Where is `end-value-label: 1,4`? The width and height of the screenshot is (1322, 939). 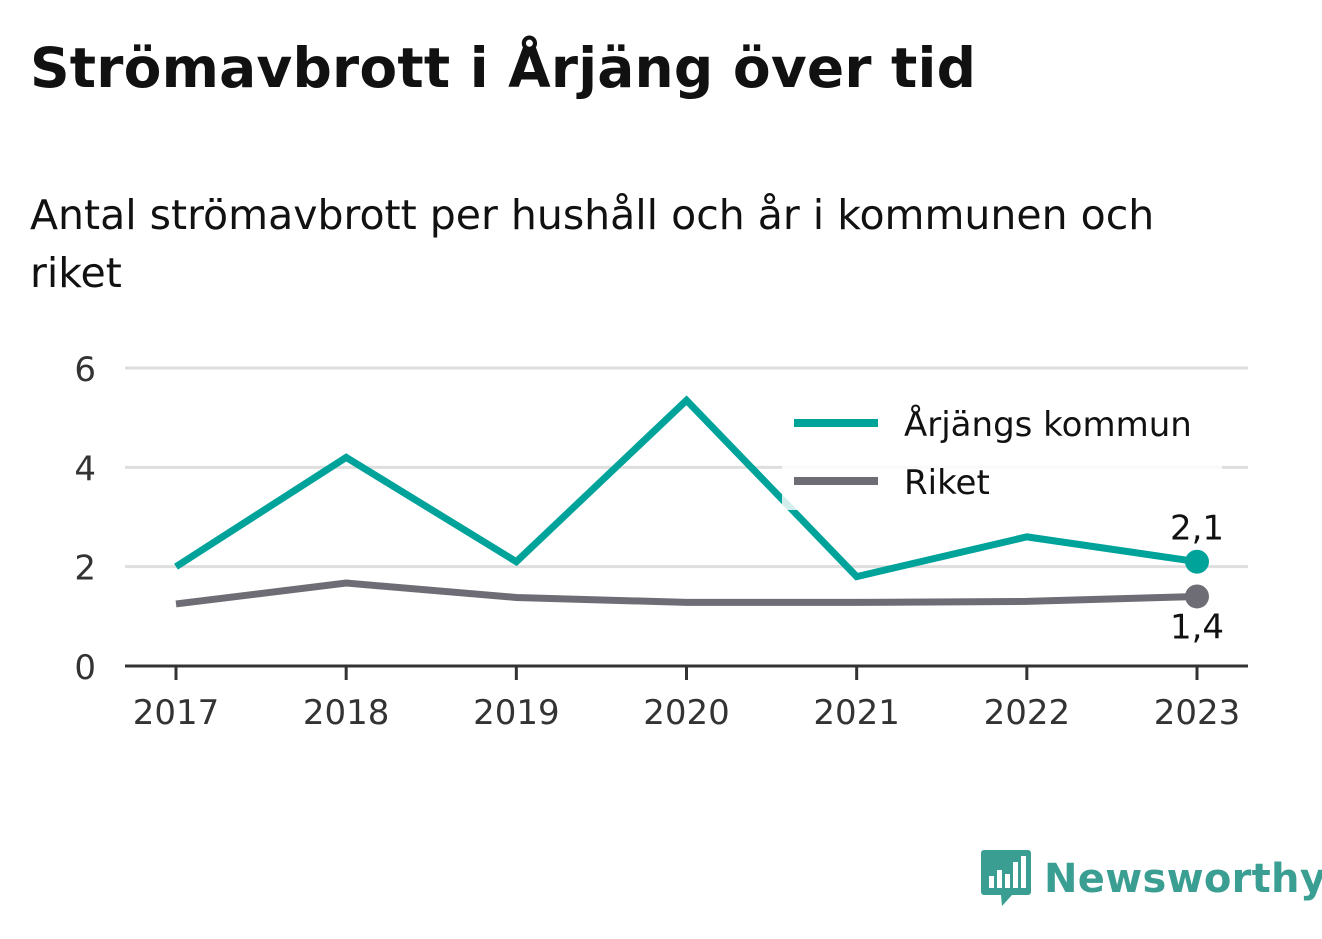
end-value-label: 1,4 is located at coordinates (1197, 627).